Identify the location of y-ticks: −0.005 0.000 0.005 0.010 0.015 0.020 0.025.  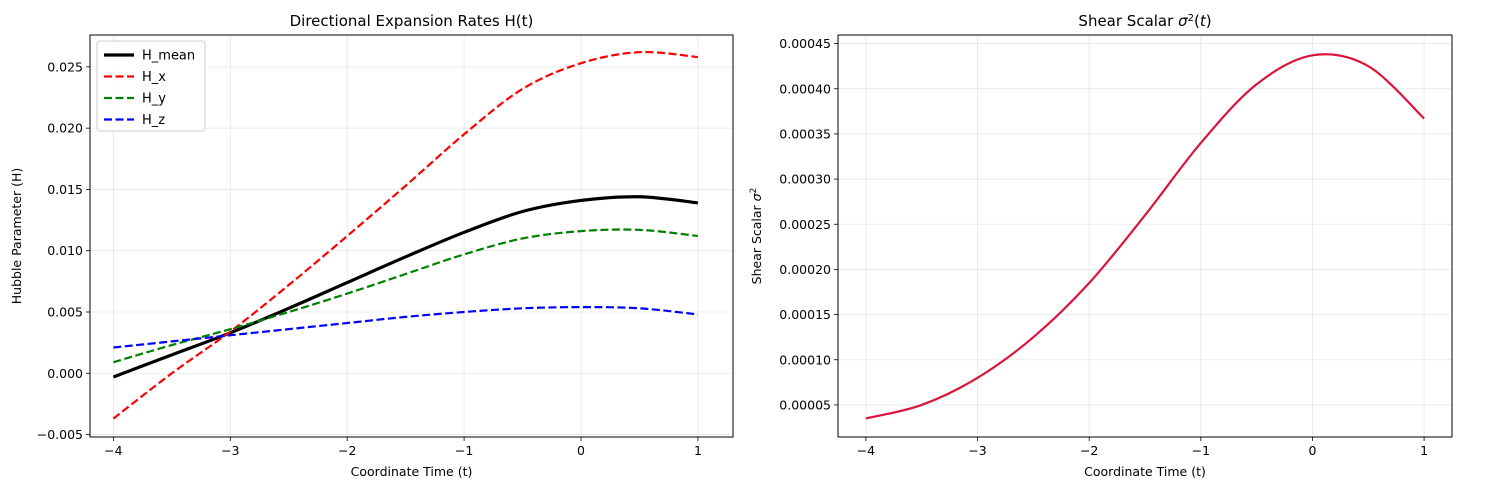
(63, 250).